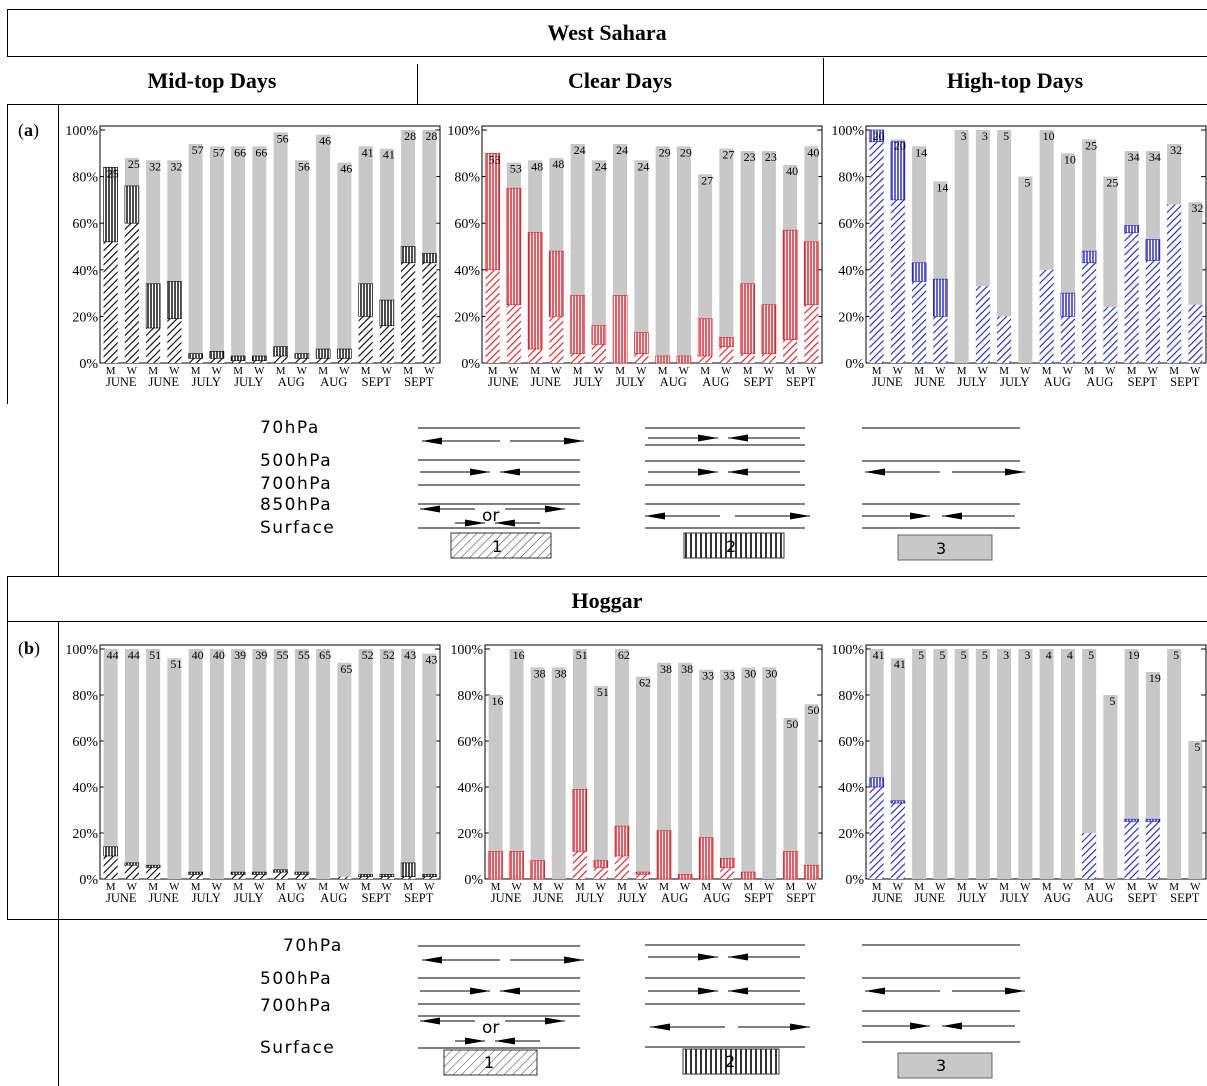 Image resolution: width=1207 pixels, height=1086 pixels. I want to click on row-label-divider-b, so click(58, 853).